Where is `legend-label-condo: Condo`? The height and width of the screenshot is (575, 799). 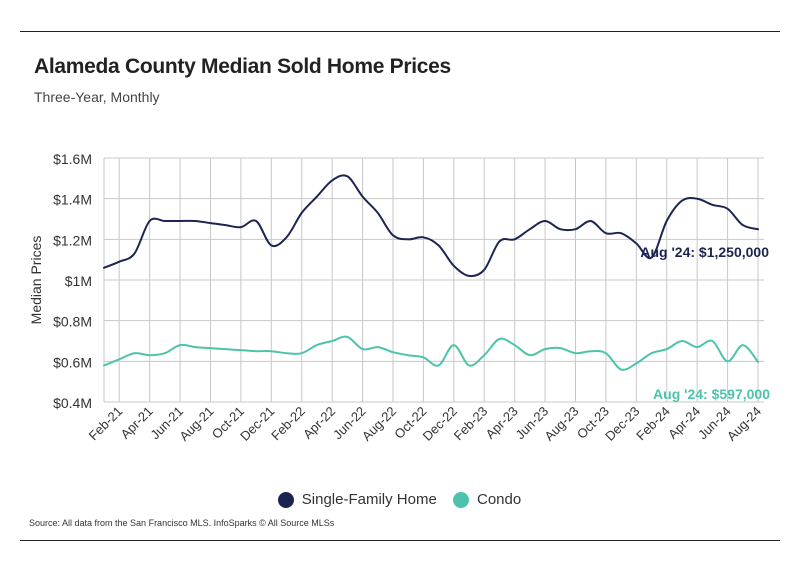
legend-label-condo: Condo is located at coordinates (499, 499).